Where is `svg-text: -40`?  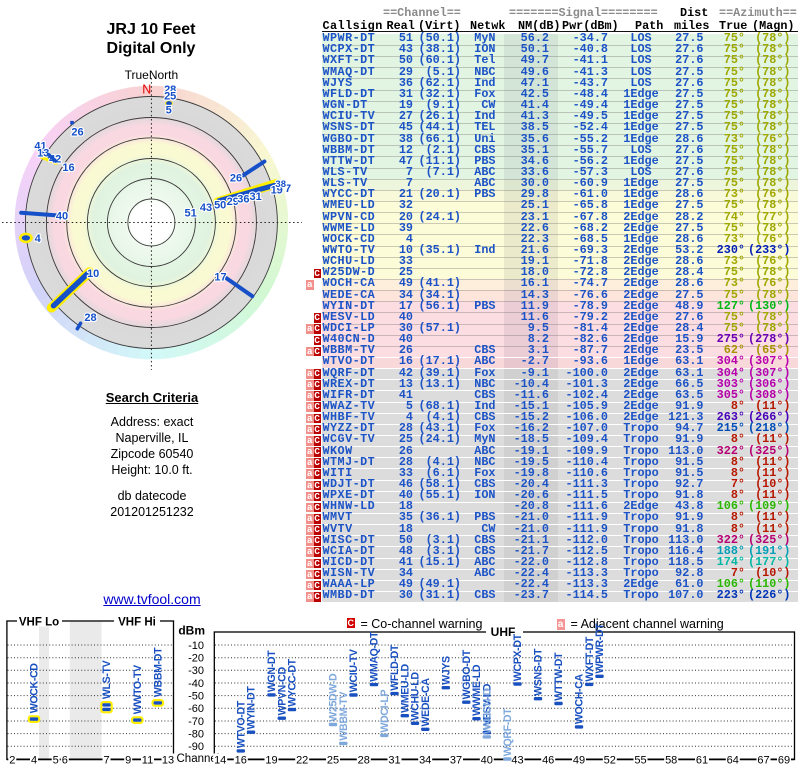 svg-text: -40 is located at coordinates (196, 684).